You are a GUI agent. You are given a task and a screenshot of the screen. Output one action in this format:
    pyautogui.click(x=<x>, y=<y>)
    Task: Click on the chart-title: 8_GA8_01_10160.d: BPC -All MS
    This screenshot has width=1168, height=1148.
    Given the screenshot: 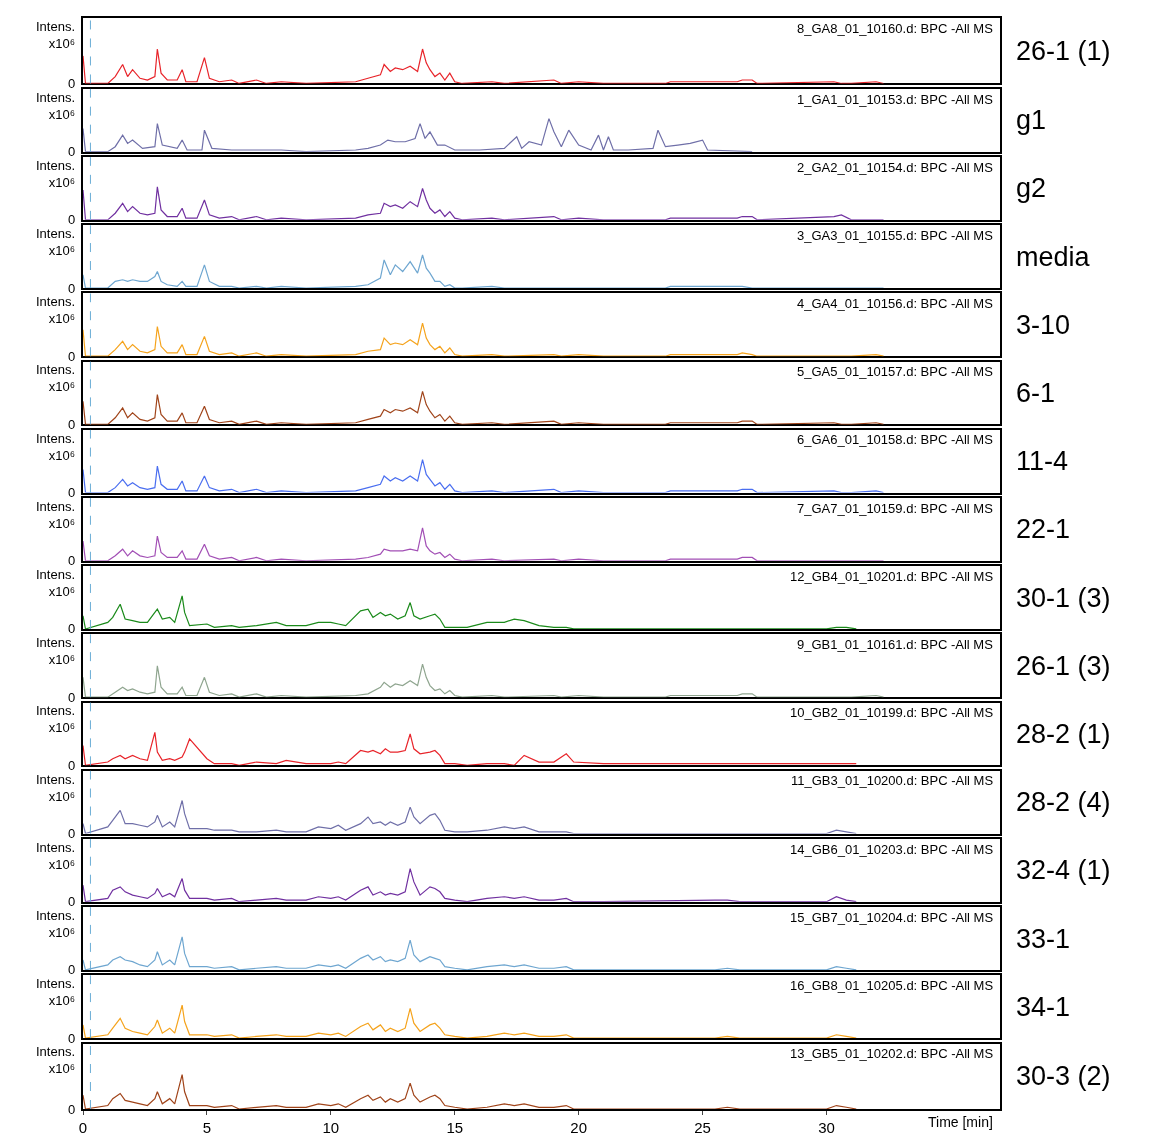 What is the action you would take?
    pyautogui.click(x=895, y=28)
    